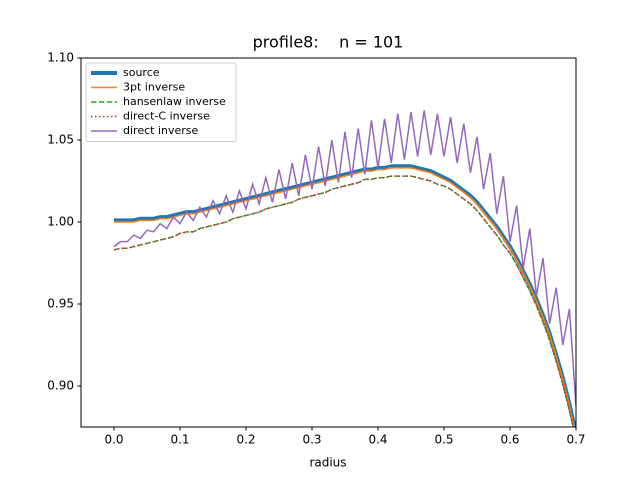 This screenshot has height=480, width=640. Describe the element at coordinates (509, 440) in the screenshot. I see `x-tick-label: 0.6` at that location.